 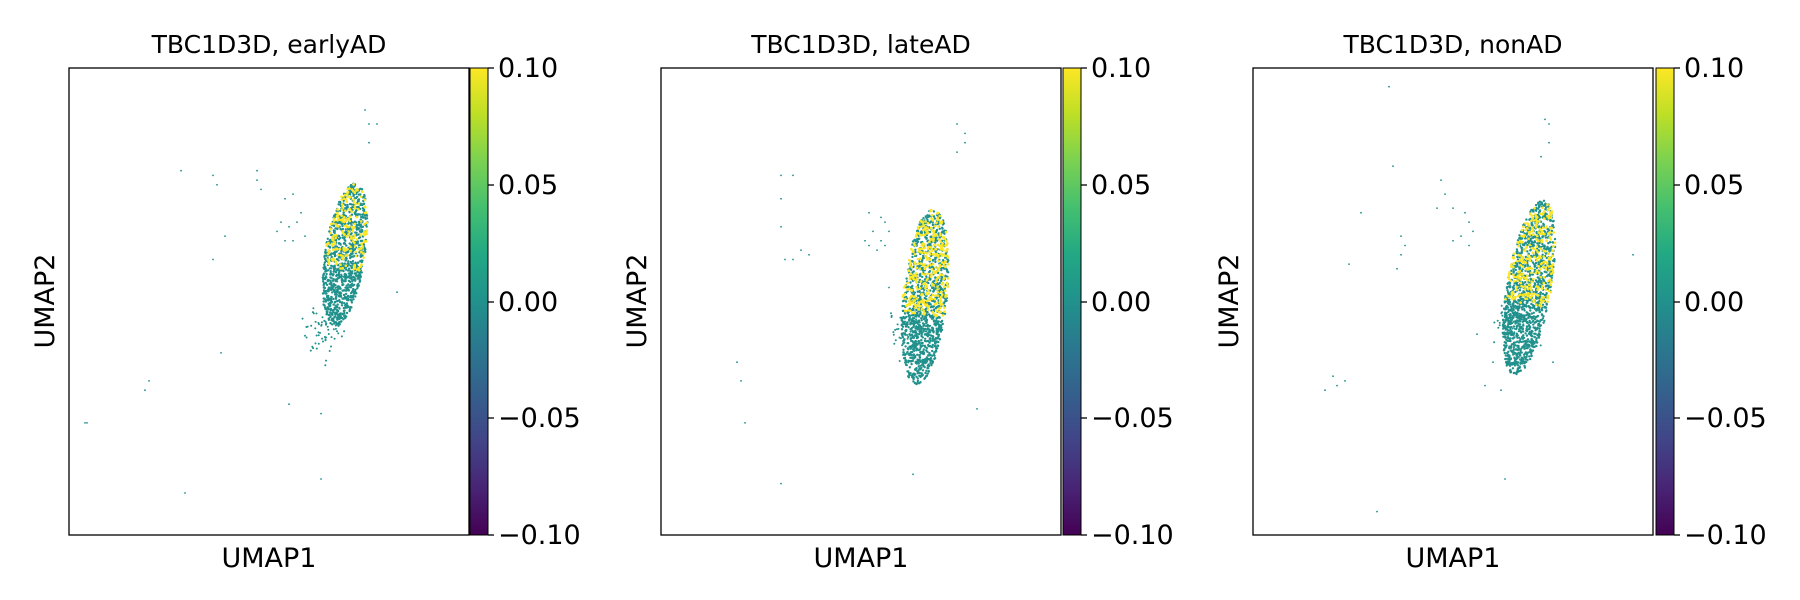 What do you see at coordinates (1720, 302) in the screenshot?
I see `colorbar-ticks: 0.10 0.05 0.00 −0.05 −0.10` at bounding box center [1720, 302].